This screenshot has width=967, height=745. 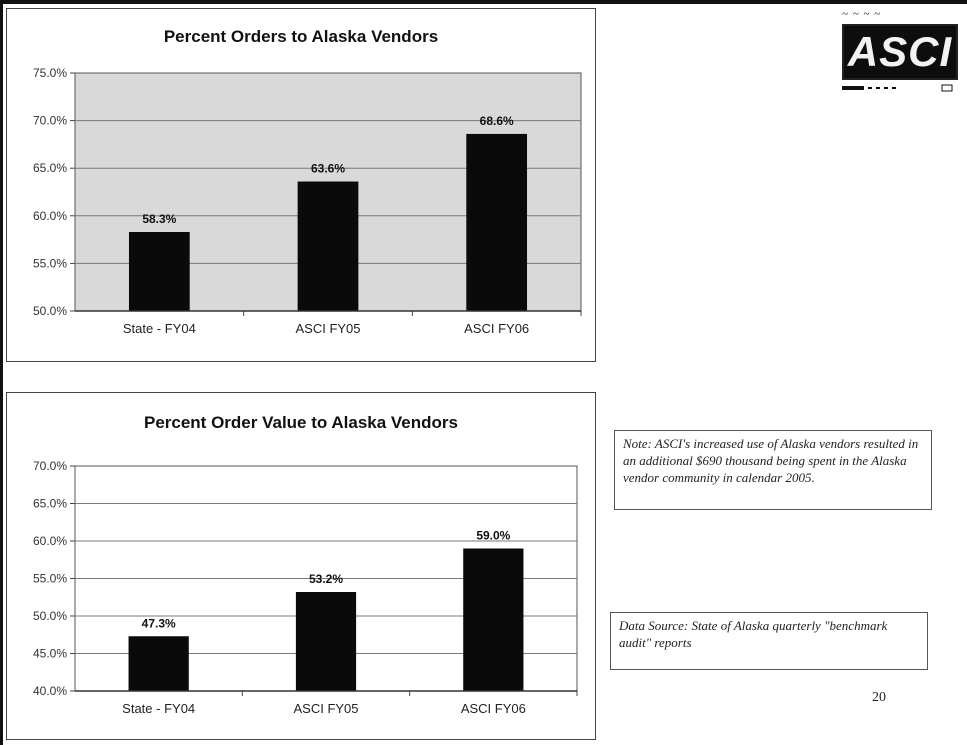 I want to click on logo-box: ASCI, so click(x=900, y=52).